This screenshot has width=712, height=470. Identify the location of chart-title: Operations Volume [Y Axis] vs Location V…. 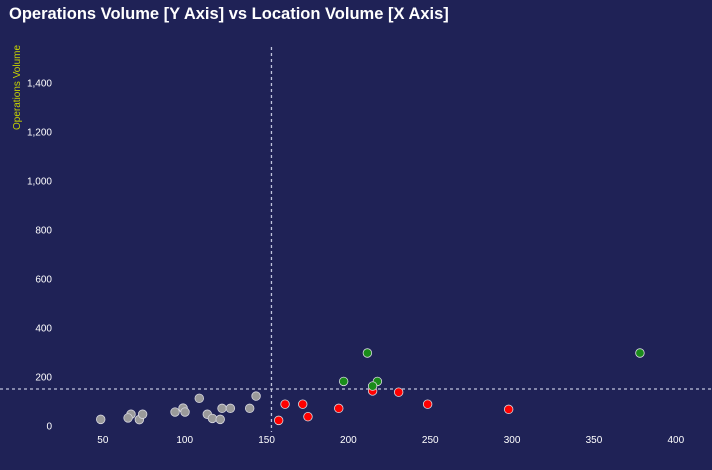
(229, 14).